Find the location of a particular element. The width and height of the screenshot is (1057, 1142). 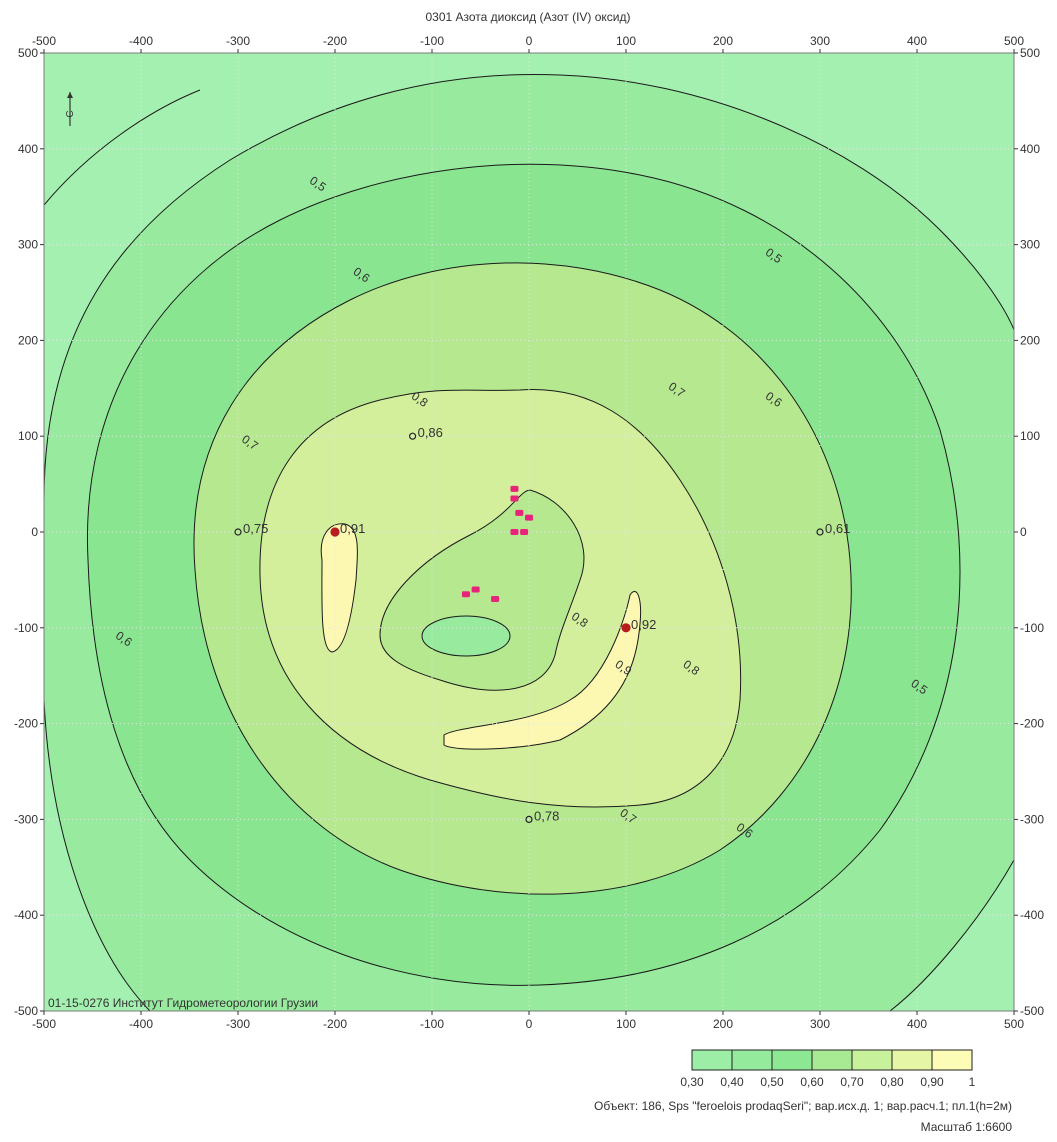

y-tick-label-right: 200 is located at coordinates (1030, 340).